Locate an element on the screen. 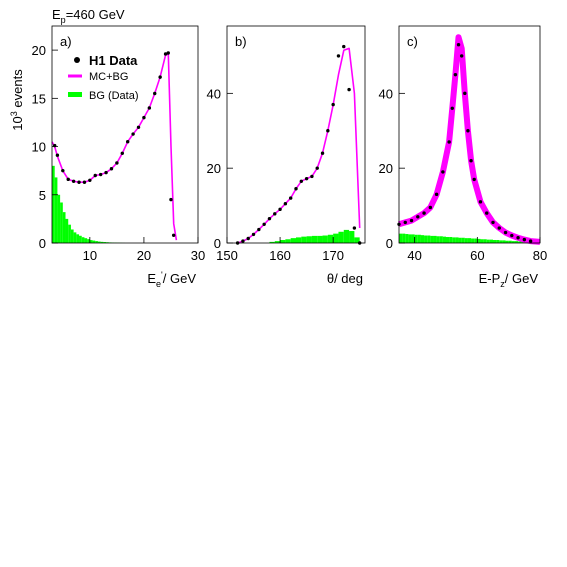 The height and width of the screenshot is (567, 567). x-tick-label: 40 is located at coordinates (414, 255).